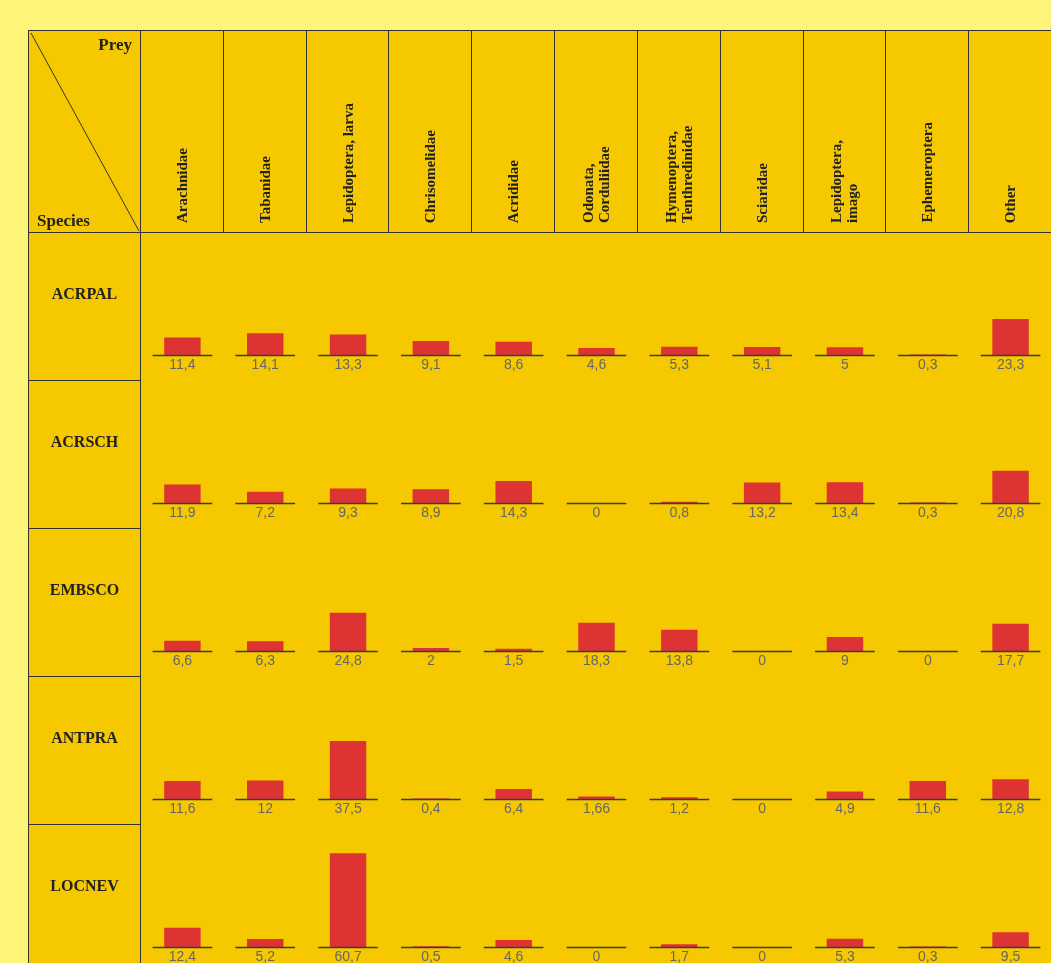 This screenshot has height=963, width=1051. I want to click on data-label: 18,3, so click(596, 659).